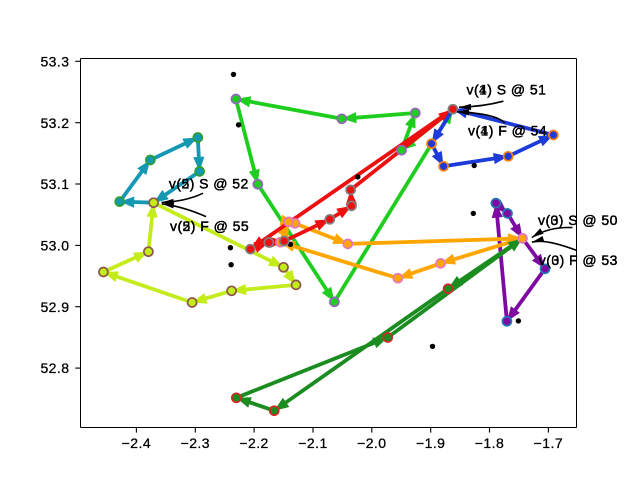 This screenshot has height=480, width=640. I want to click on svg-text: 53.0, so click(54, 246).